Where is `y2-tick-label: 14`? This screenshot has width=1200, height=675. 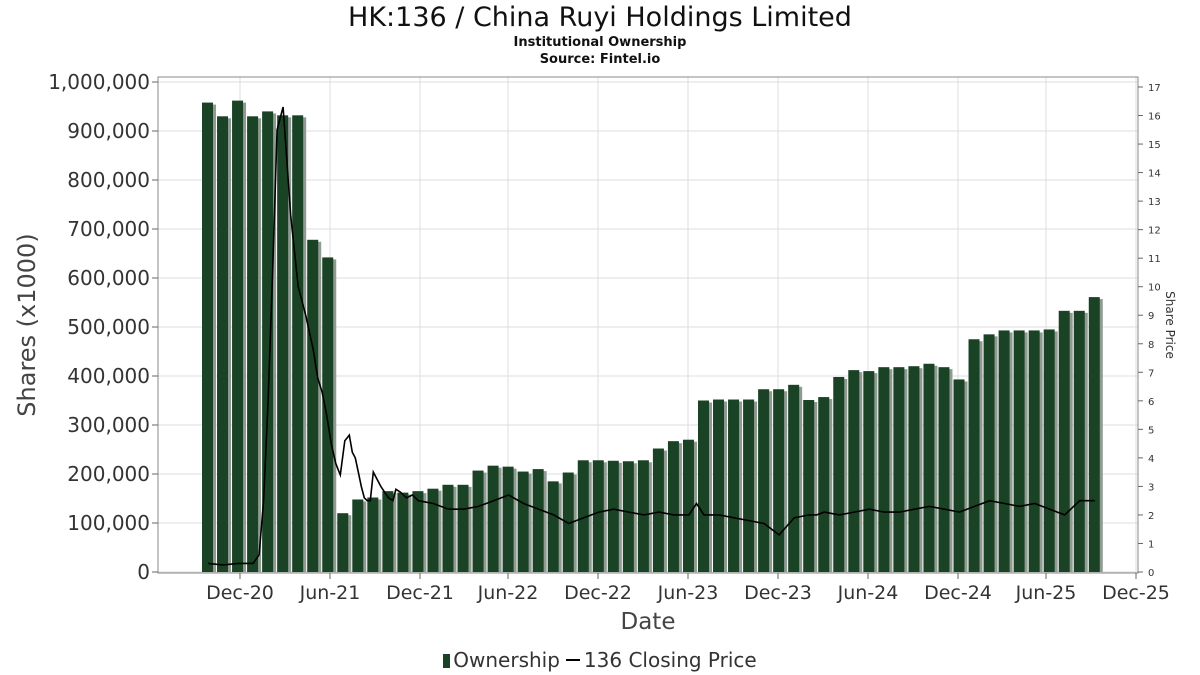 y2-tick-label: 14 is located at coordinates (1154, 174).